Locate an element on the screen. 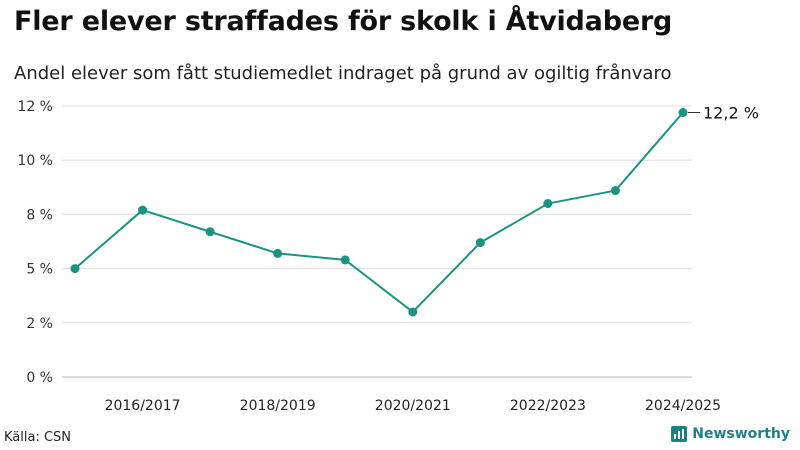 The height and width of the screenshot is (450, 800). x-tick-label: 2024/2025 is located at coordinates (683, 406).